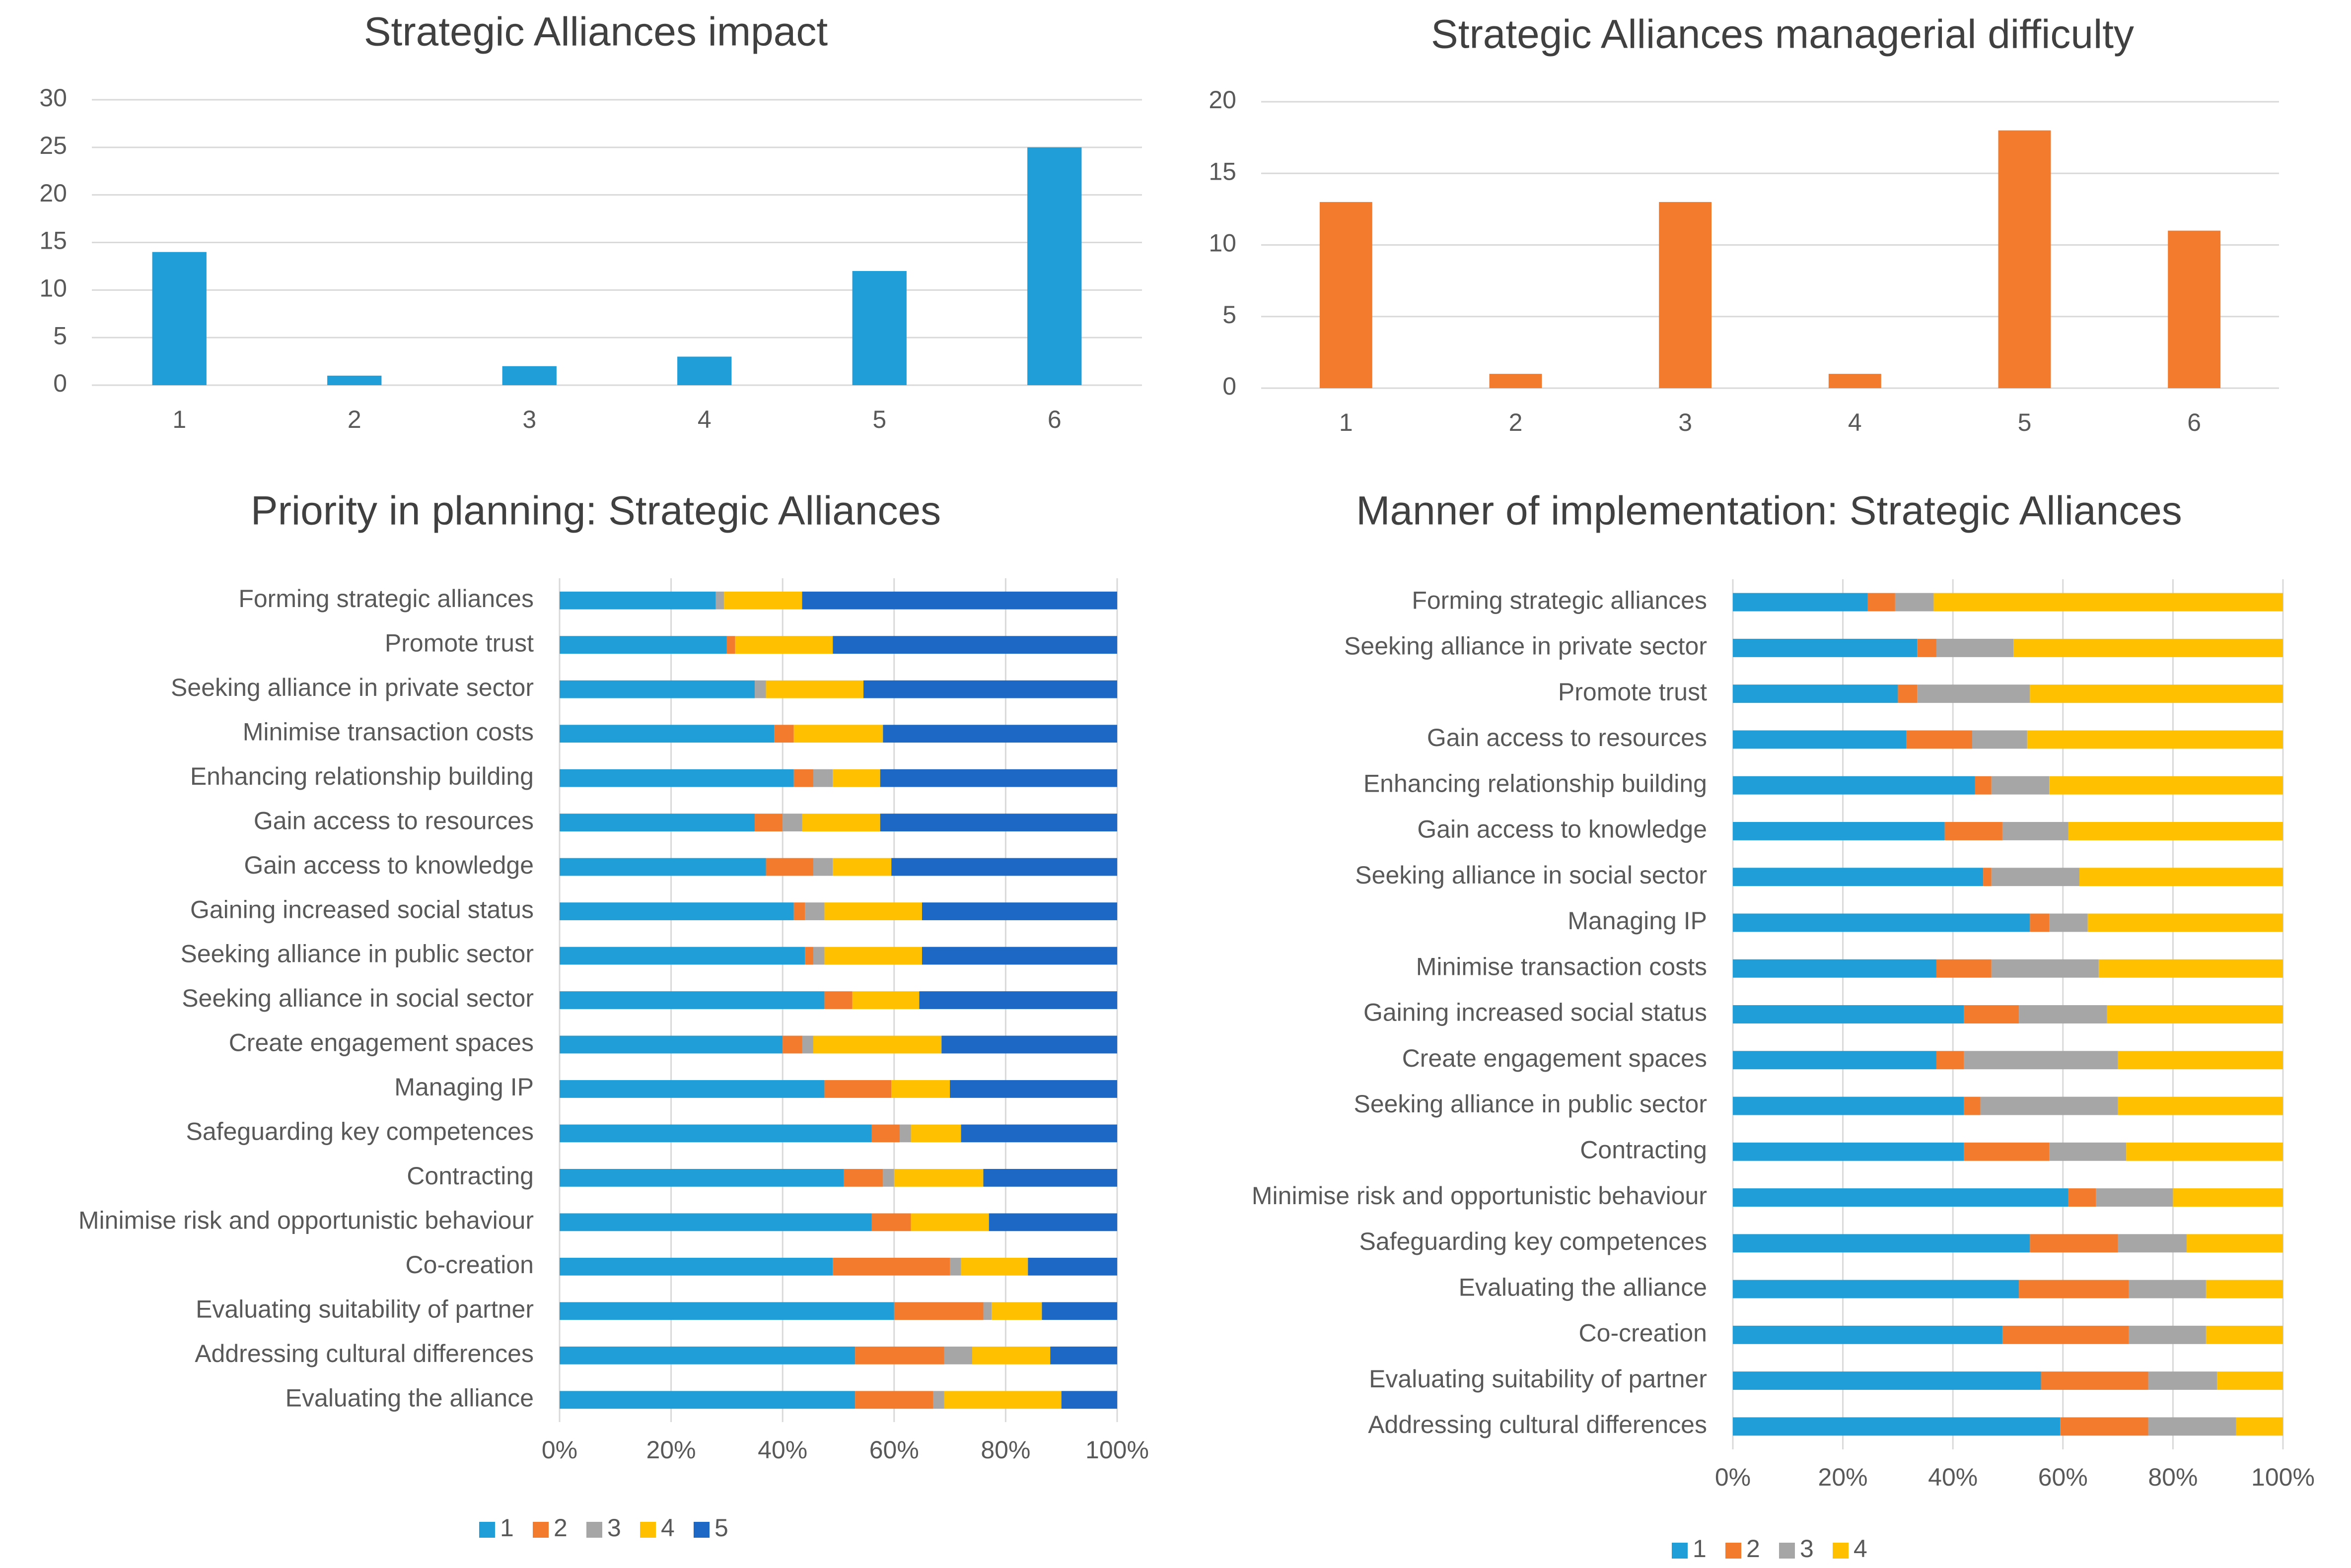  What do you see at coordinates (1516, 422) in the screenshot?
I see `x-tick-label: 2` at bounding box center [1516, 422].